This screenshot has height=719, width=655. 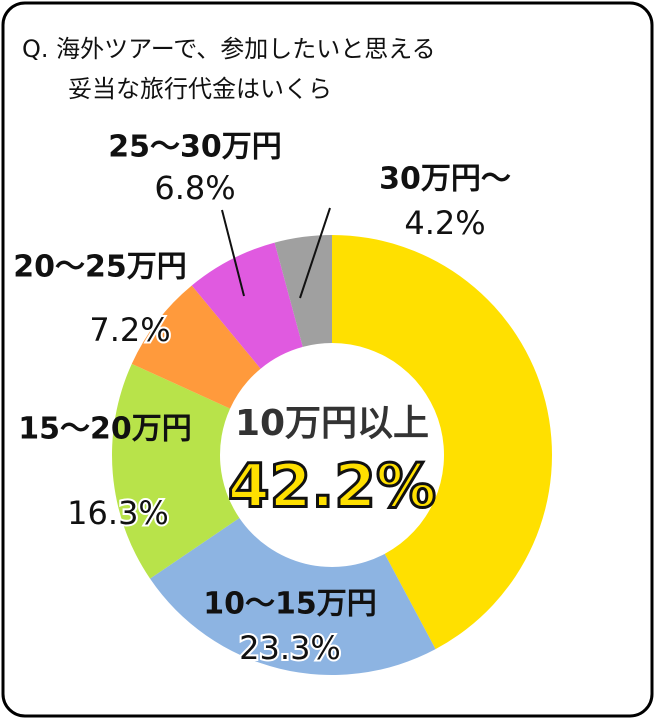 What do you see at coordinates (229, 49) in the screenshot?
I see `chart-title: Q. 海外ツアーで、参加したいと思える` at bounding box center [229, 49].